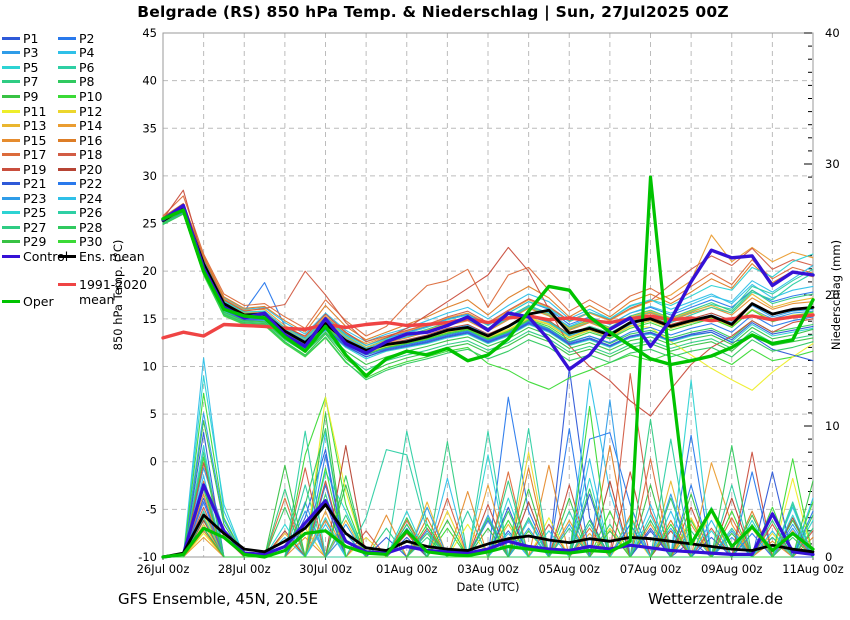  What do you see at coordinates (832, 426) in the screenshot?
I see `y-right-tick-label: 10` at bounding box center [832, 426].